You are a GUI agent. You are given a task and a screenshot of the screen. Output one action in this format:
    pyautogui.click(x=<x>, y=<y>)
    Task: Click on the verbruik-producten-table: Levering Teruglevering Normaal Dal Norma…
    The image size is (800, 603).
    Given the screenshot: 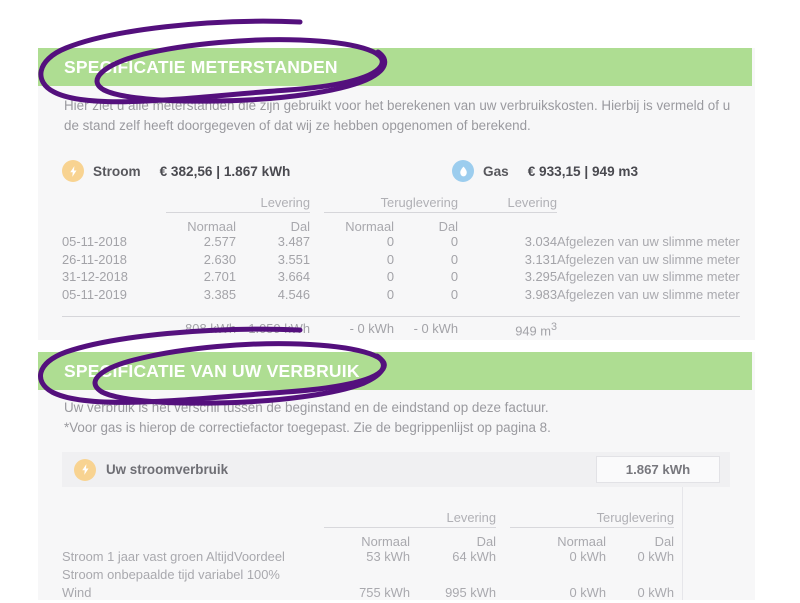 What is the action you would take?
    pyautogui.click(x=368, y=554)
    